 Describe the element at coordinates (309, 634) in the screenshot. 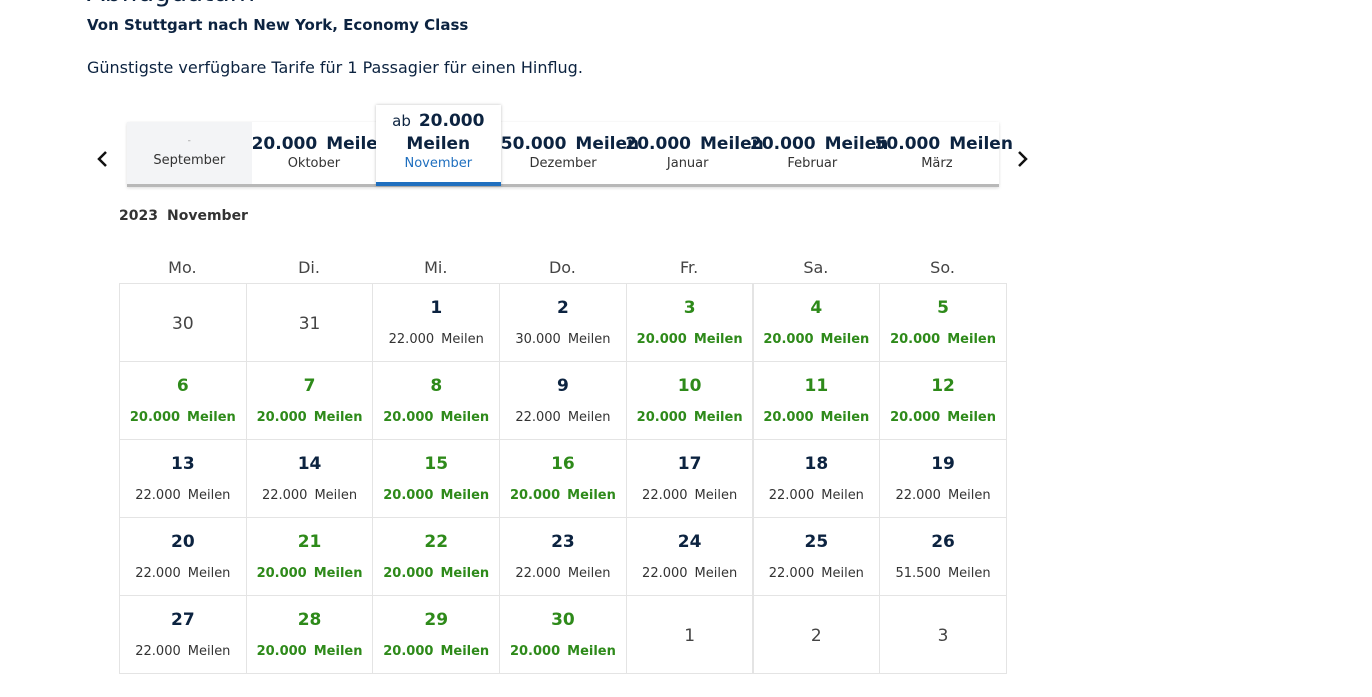

I see `day-cell: 28 20.000 Meilen` at that location.